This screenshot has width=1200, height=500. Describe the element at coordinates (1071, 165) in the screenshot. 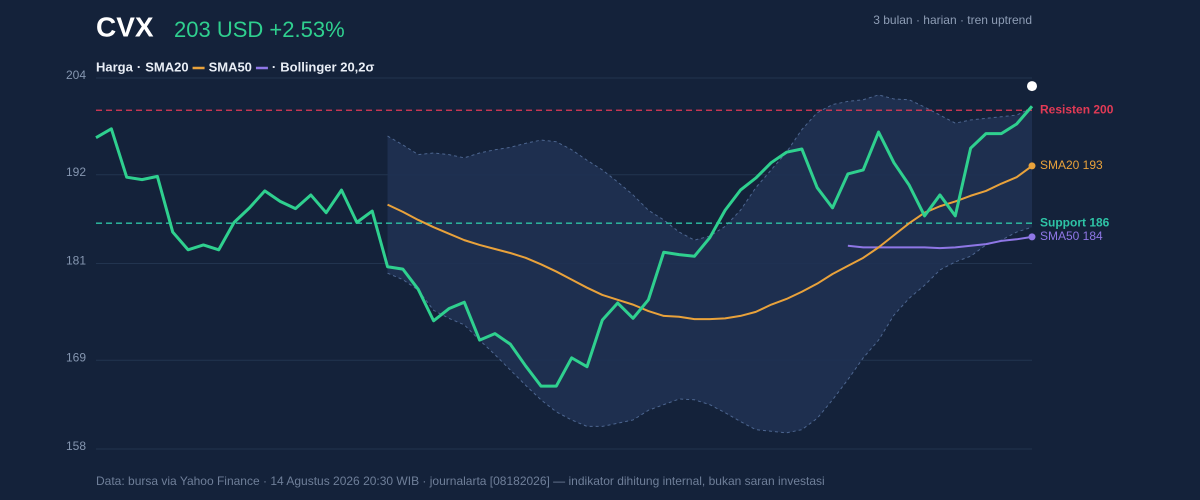

I see `end-label: SMA20 193` at that location.